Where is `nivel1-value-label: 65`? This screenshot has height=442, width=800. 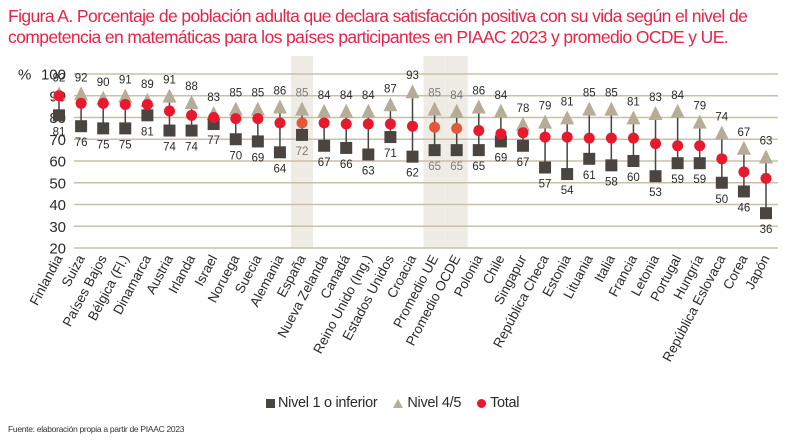
nivel1-value-label: 65 is located at coordinates (456, 167).